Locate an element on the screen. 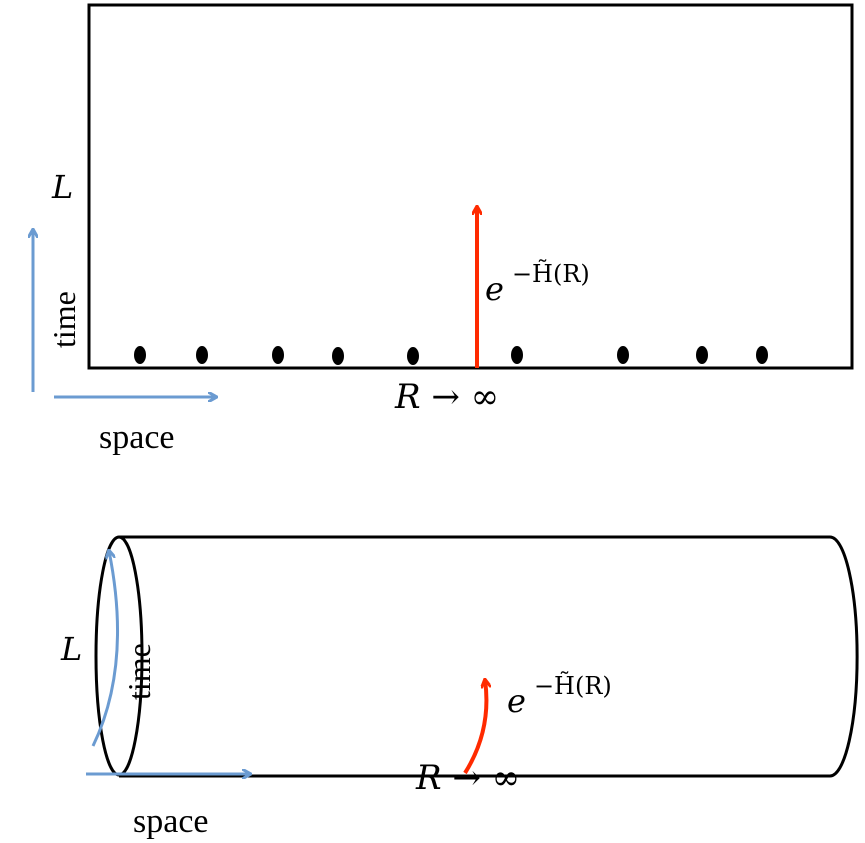  cylinder-time-arrow is located at coordinates (105, 649).